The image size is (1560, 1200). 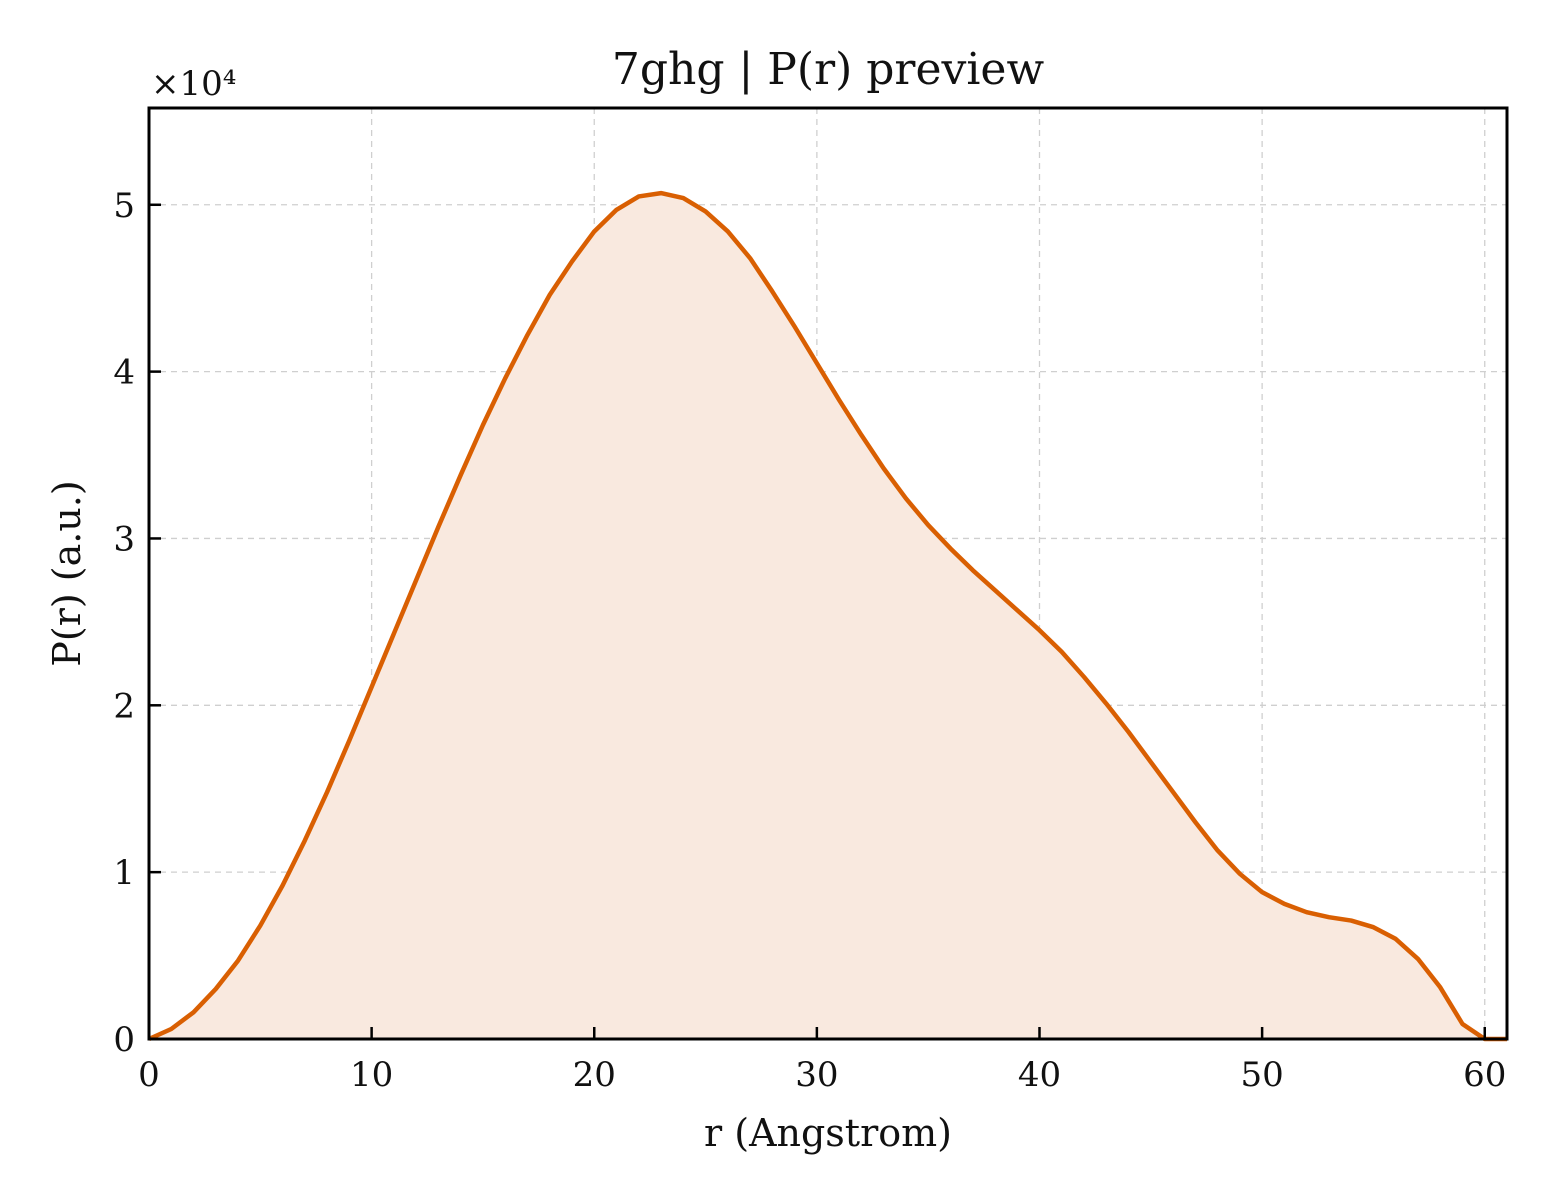 I want to click on x-axis-label: r (Angstrom), so click(x=828, y=1133).